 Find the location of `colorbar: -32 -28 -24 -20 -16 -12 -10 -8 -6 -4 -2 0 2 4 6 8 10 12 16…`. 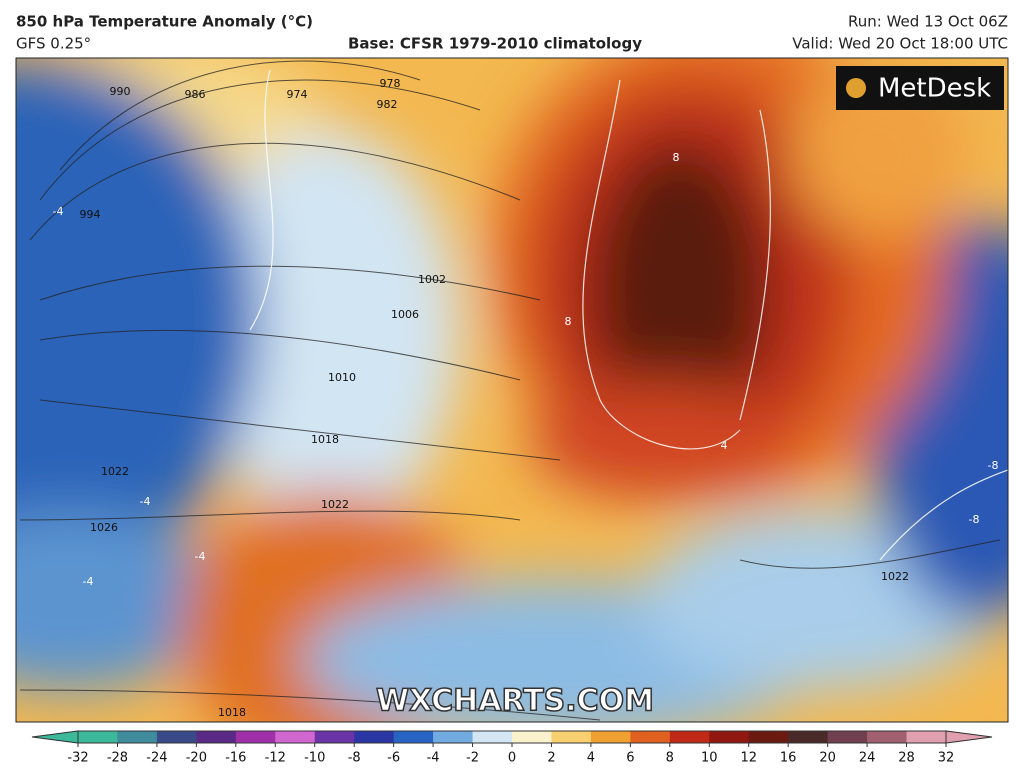

colorbar: -32 -28 -24 -20 -16 -12 -10 -8 -6 -4 -2 0 2 4 6 8 10 12 16… is located at coordinates (512, 748).